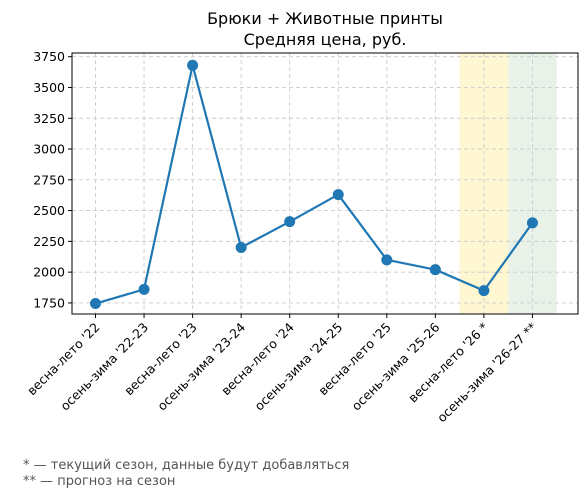 The width and height of the screenshot is (588, 498). What do you see at coordinates (49, 118) in the screenshot?
I see `y-tick-label: 3250` at bounding box center [49, 118].